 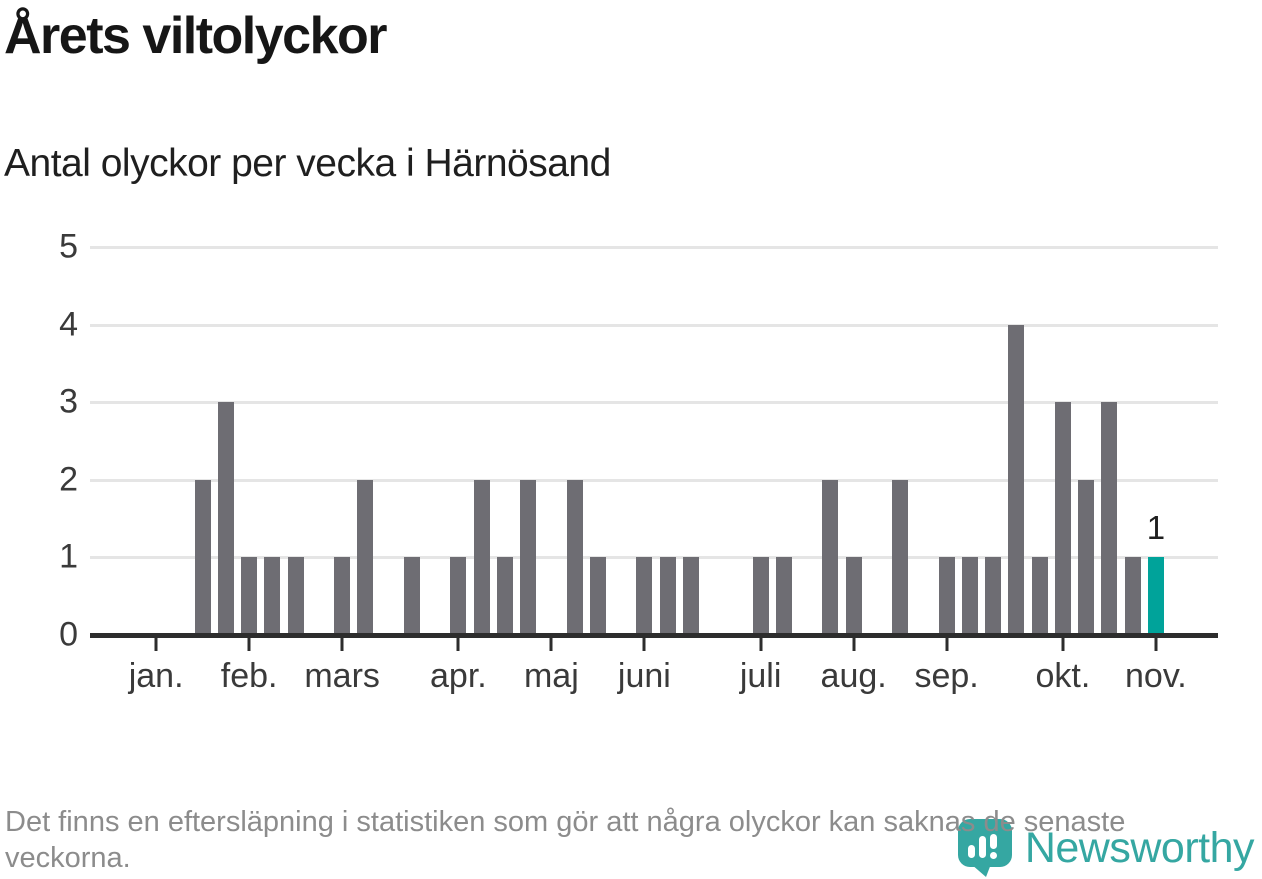 I want to click on data-value-label: 1, so click(x=1156, y=528).